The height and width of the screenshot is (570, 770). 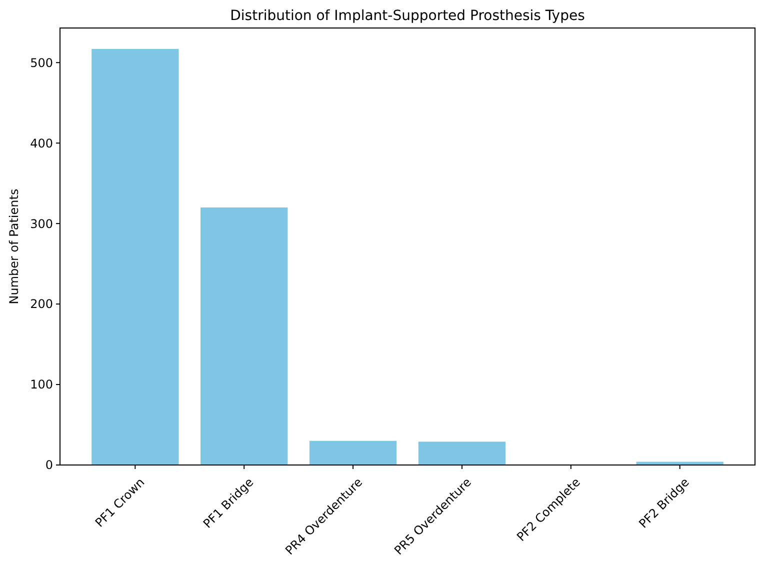 What do you see at coordinates (41, 385) in the screenshot?
I see `y-tick-label: 100` at bounding box center [41, 385].